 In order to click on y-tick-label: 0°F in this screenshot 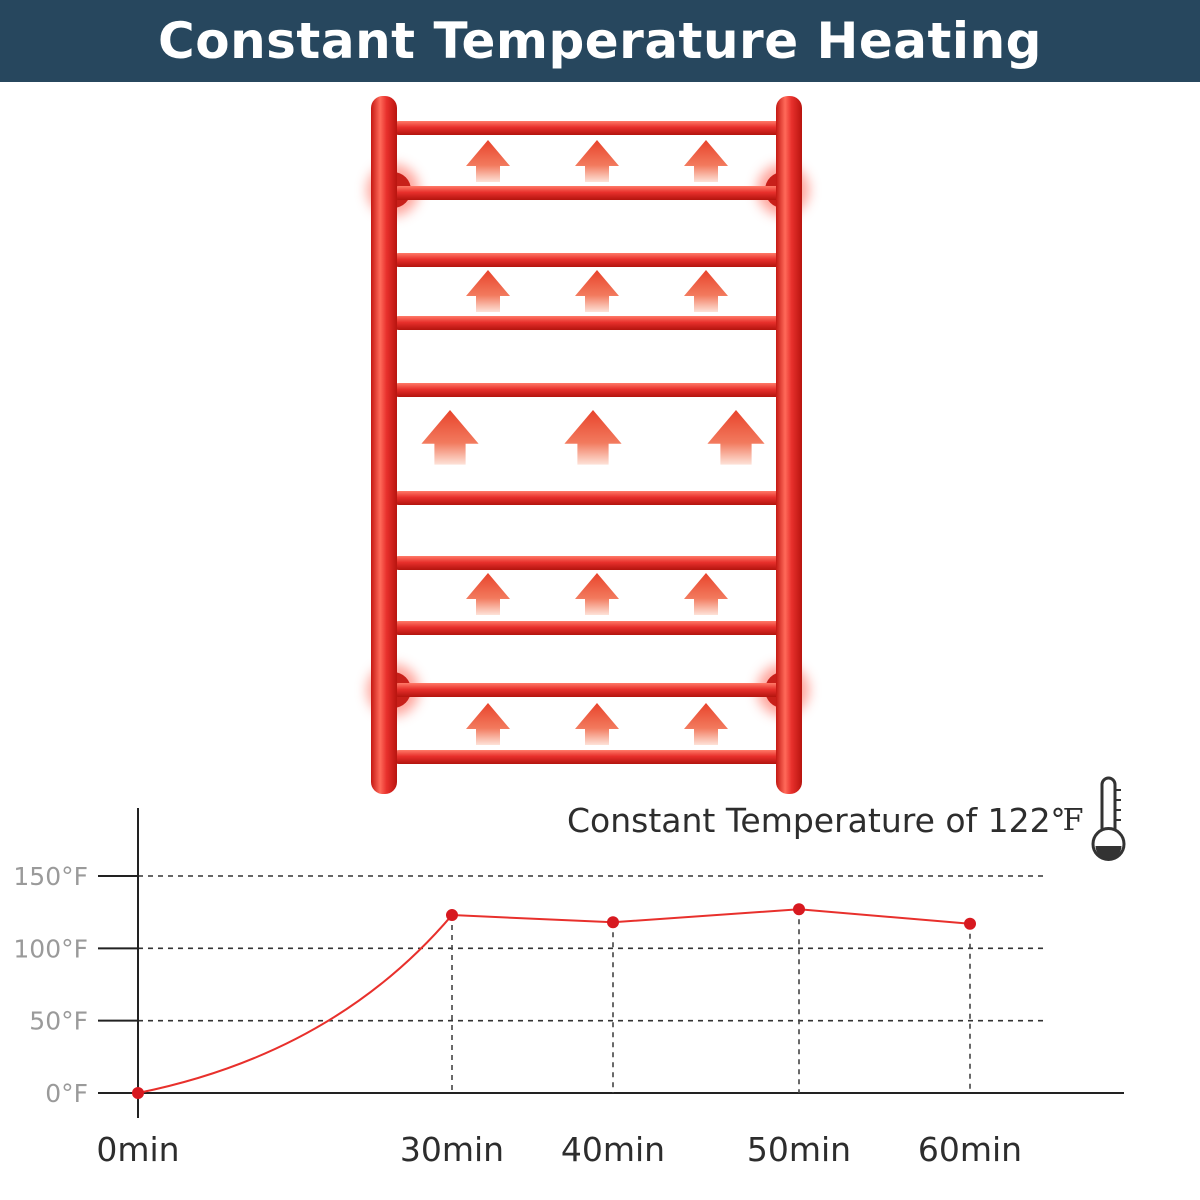, I will do `click(66, 1093)`.